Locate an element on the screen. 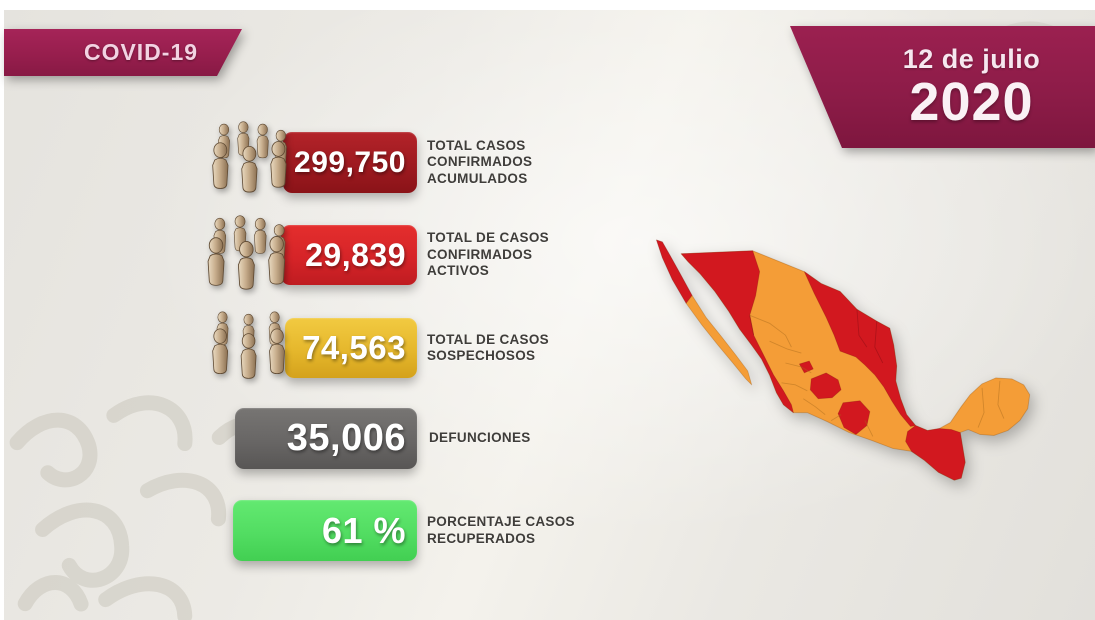 The width and height of the screenshot is (1095, 620). stat-label-confirmados-acumulados: TOTAL CASOS CONFIRMADOS ACUMULADOS is located at coordinates (489, 162).